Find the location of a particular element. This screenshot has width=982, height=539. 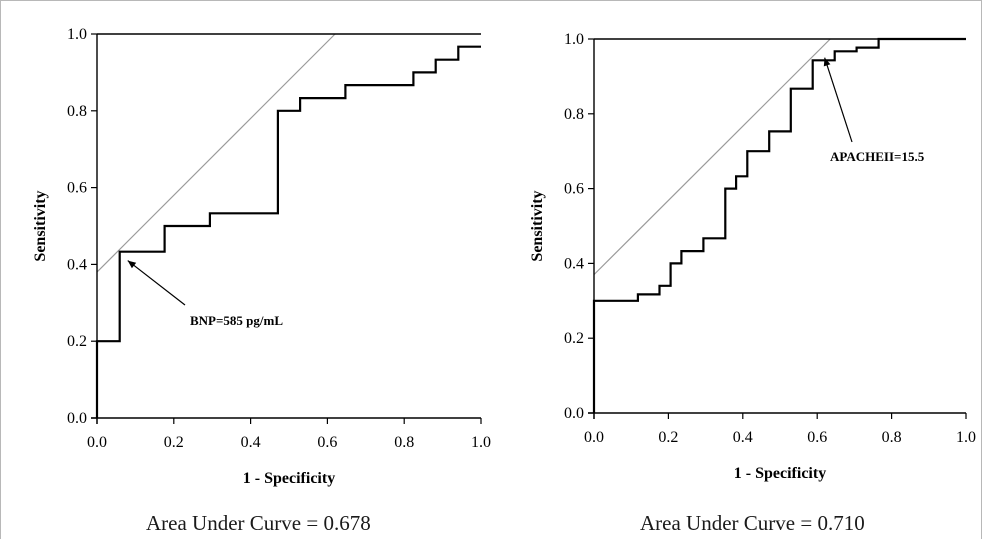

left-annotation-label: BNP=585 pg/mL is located at coordinates (236, 320).